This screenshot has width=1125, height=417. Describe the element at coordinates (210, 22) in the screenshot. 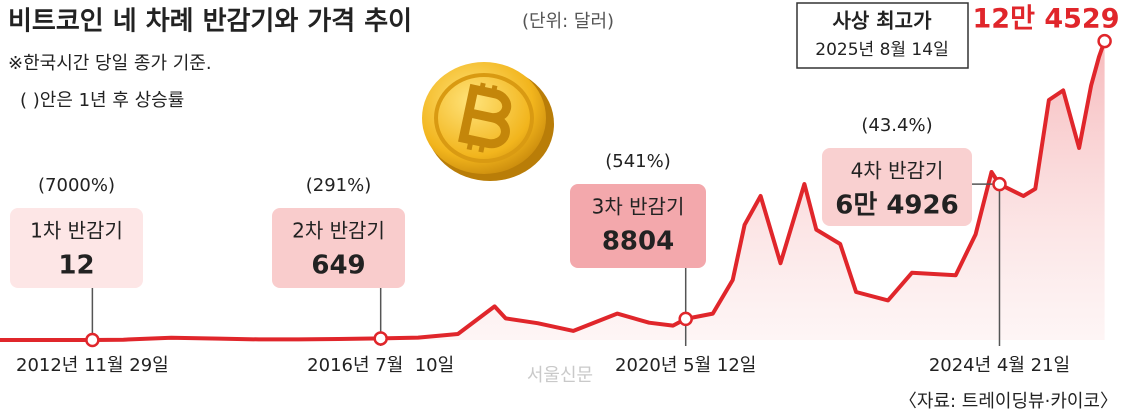

I see `chart-title: 비트코인 네 차례 반감기와 가격 추이` at that location.